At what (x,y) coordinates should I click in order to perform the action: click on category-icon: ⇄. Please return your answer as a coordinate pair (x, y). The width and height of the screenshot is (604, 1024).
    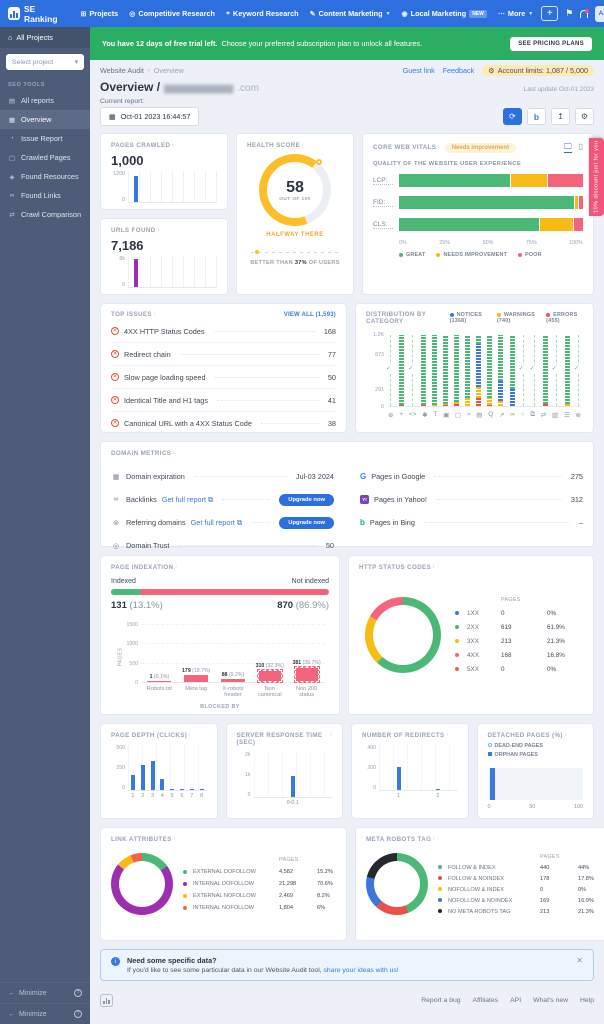
    Looking at the image, I should click on (543, 415).